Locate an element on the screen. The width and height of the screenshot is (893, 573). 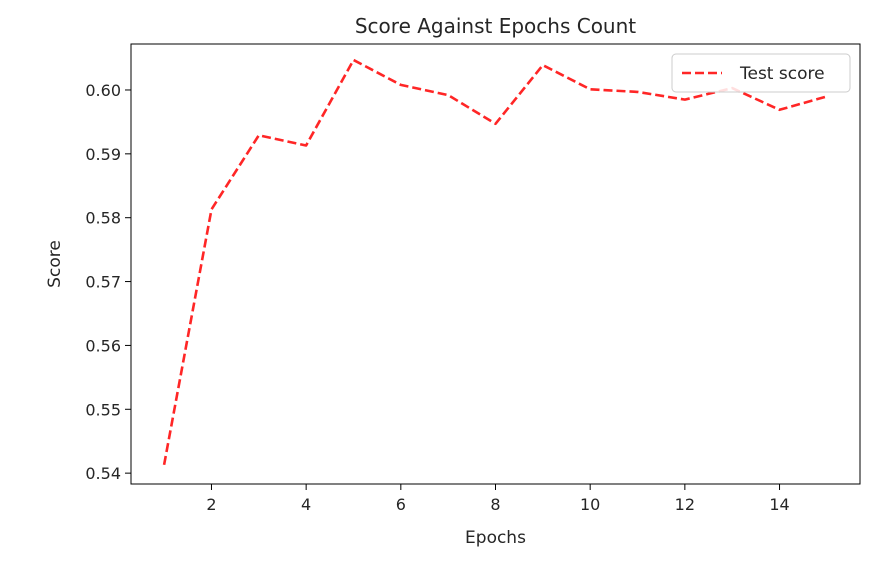
legend: Test score is located at coordinates (761, 73).